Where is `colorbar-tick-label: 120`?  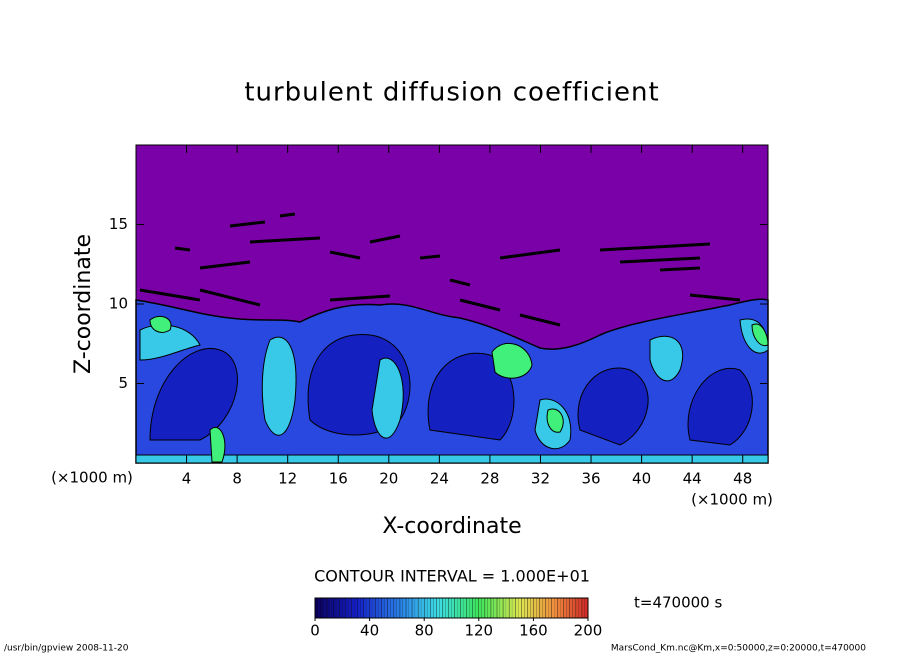 colorbar-tick-label: 120 is located at coordinates (478, 631).